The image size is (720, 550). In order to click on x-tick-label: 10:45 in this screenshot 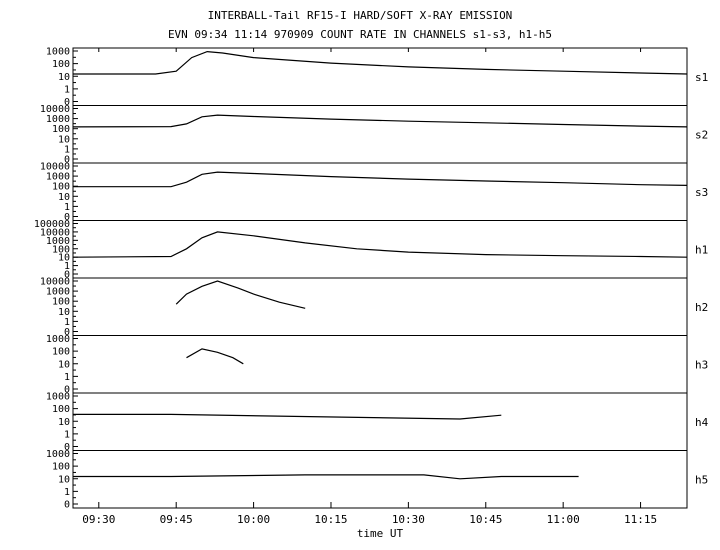, I will do `click(485, 519)`.